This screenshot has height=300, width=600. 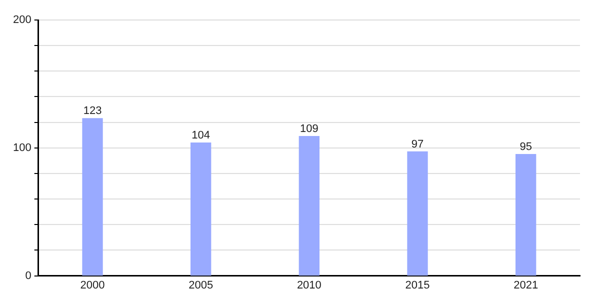 I want to click on x-tick-label: 2005, so click(x=201, y=285).